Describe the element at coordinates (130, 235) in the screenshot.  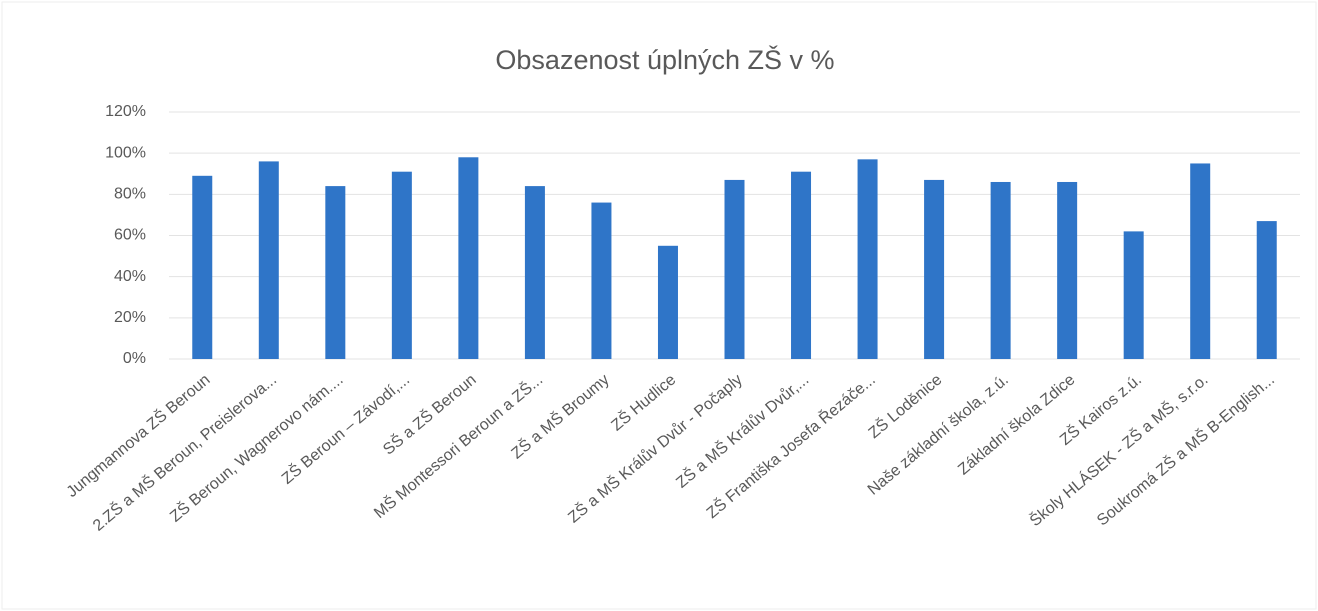
I see `y-tick-label: 60%` at that location.